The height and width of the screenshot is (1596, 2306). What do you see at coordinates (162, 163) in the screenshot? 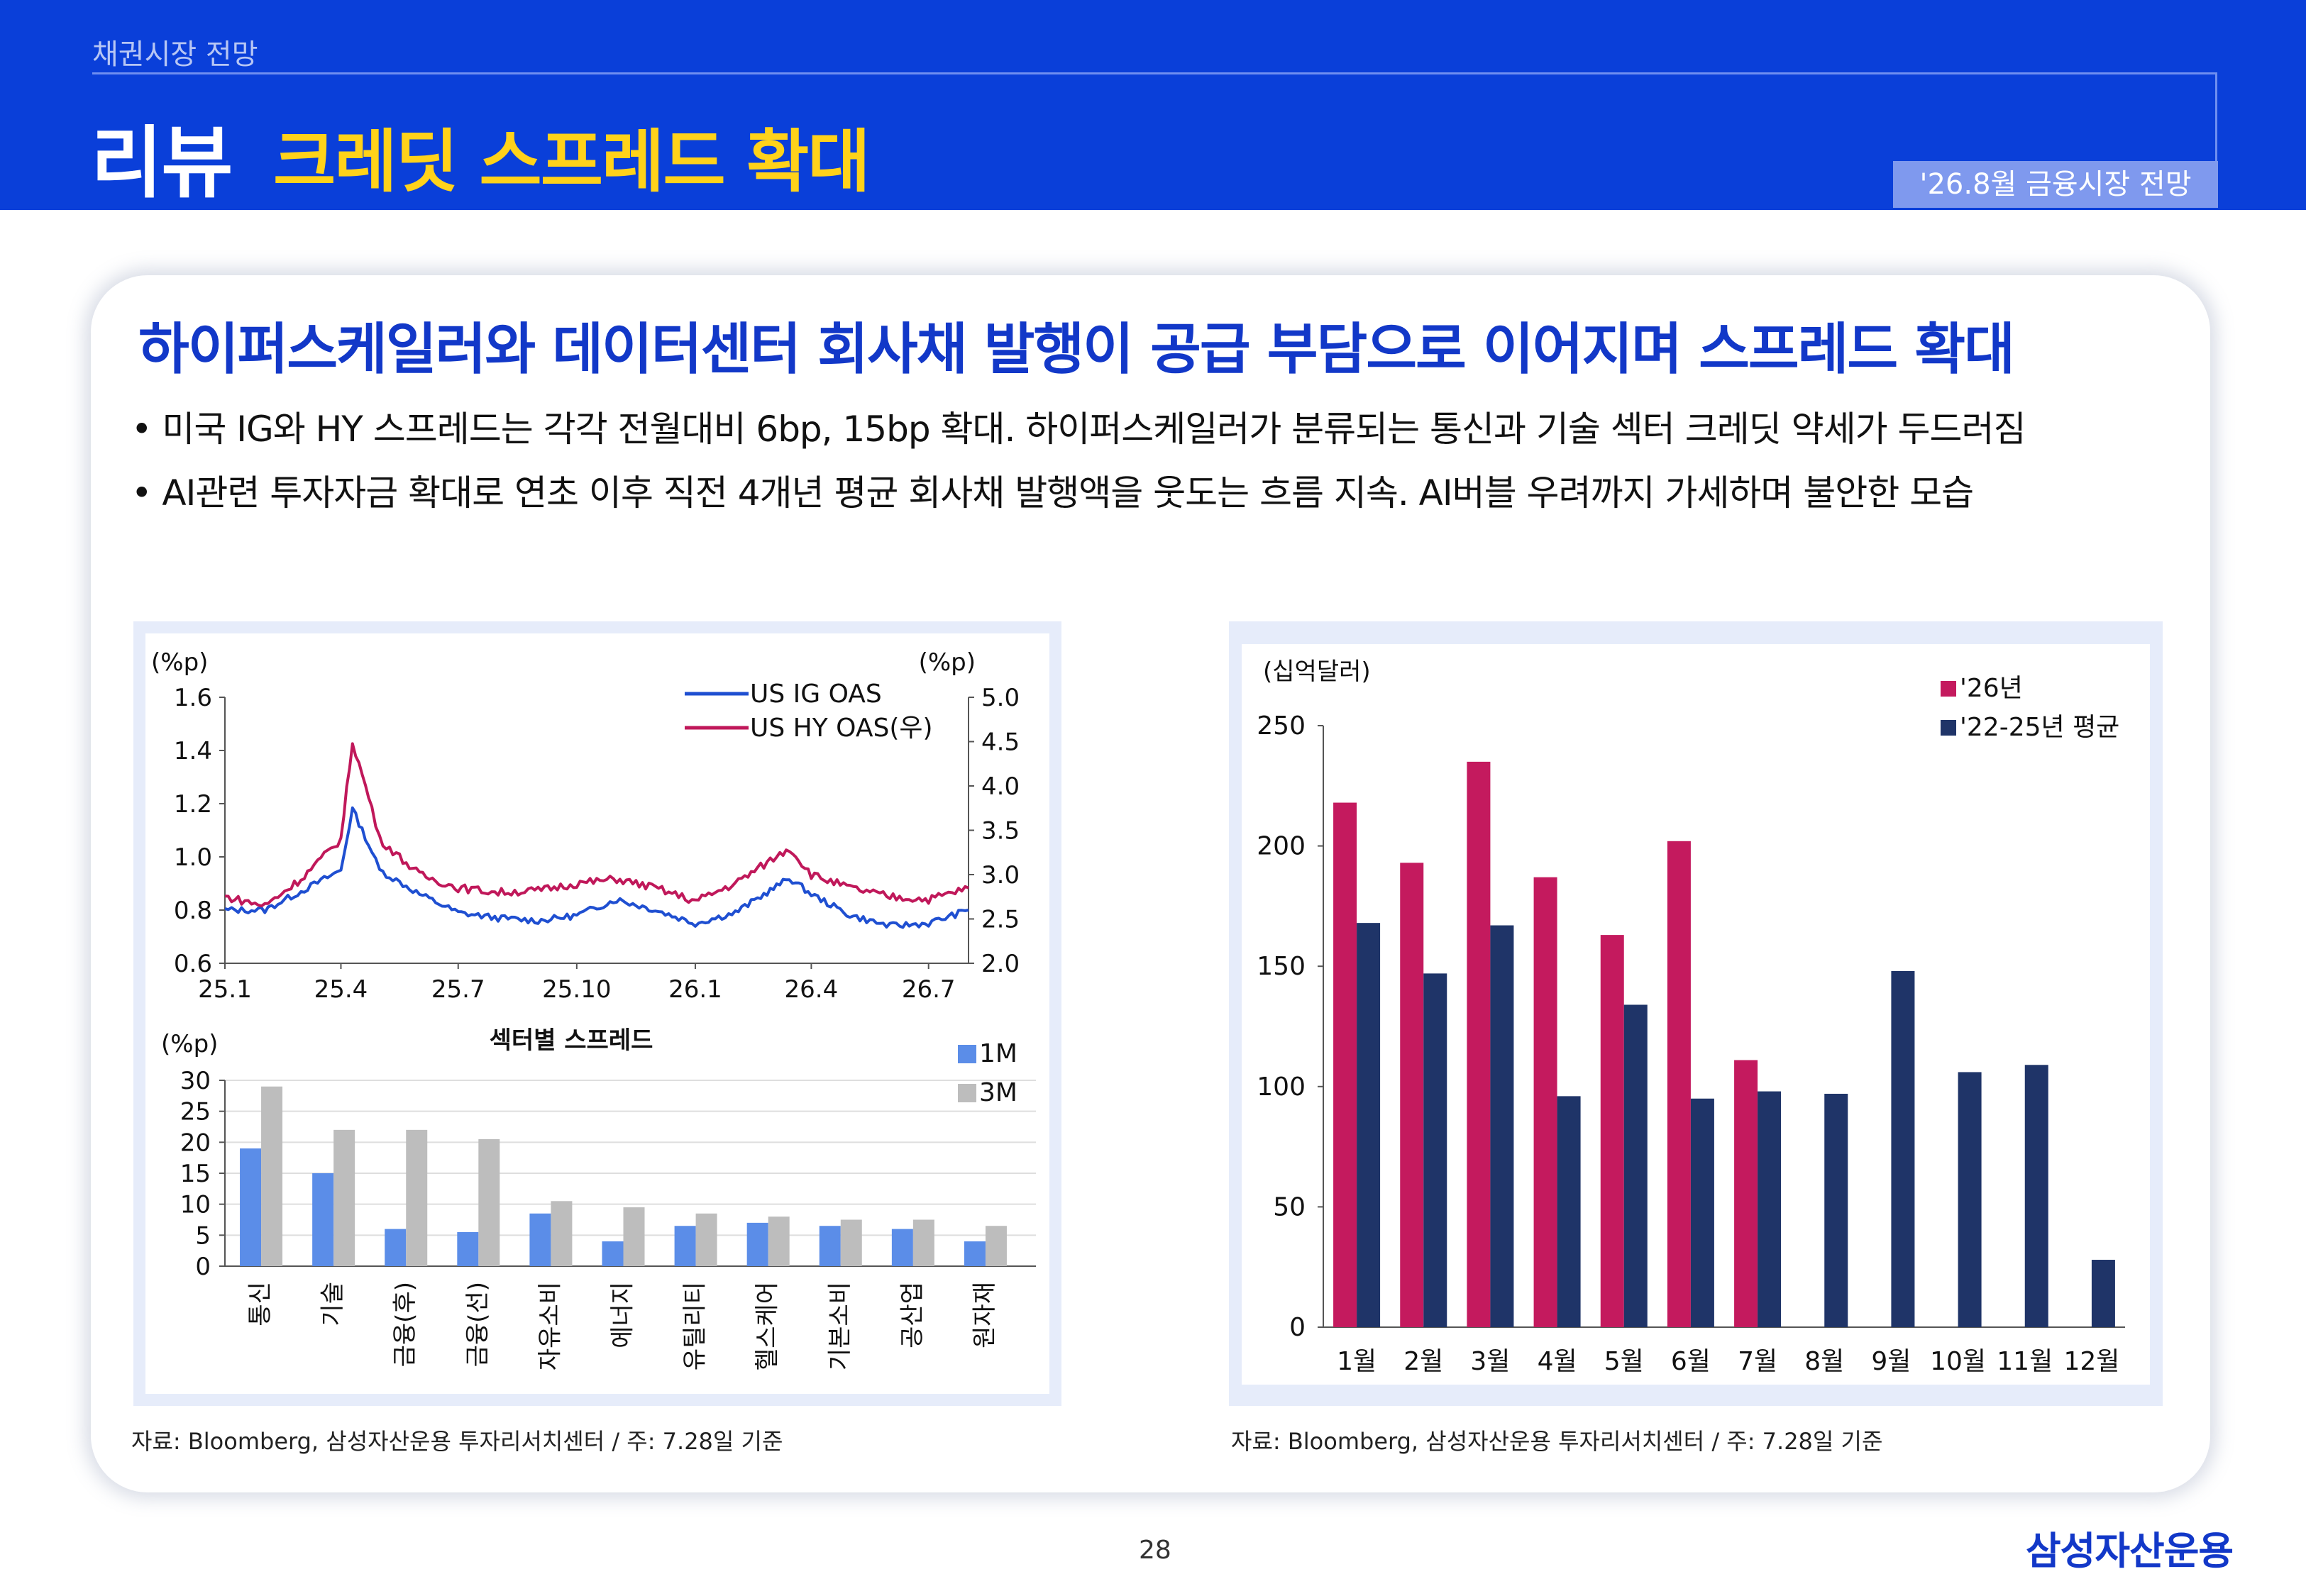
I see `page-title: 리뷰` at bounding box center [162, 163].